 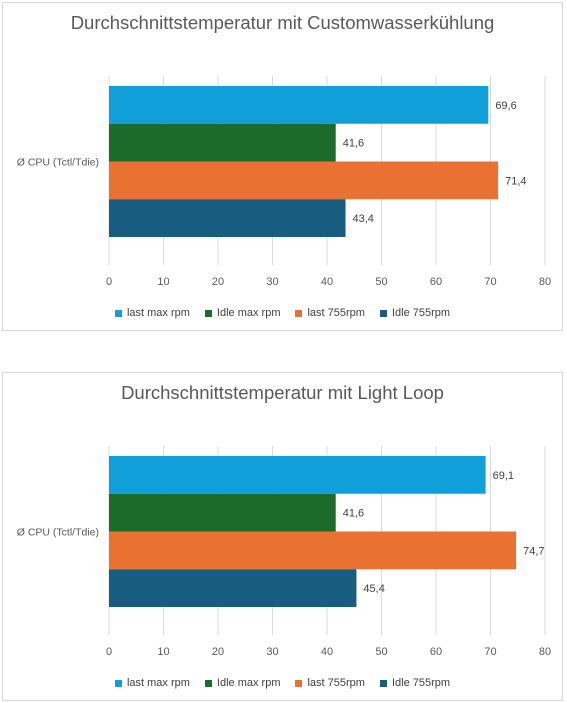 What do you see at coordinates (503, 476) in the screenshot?
I see `data-label: 69,1` at bounding box center [503, 476].